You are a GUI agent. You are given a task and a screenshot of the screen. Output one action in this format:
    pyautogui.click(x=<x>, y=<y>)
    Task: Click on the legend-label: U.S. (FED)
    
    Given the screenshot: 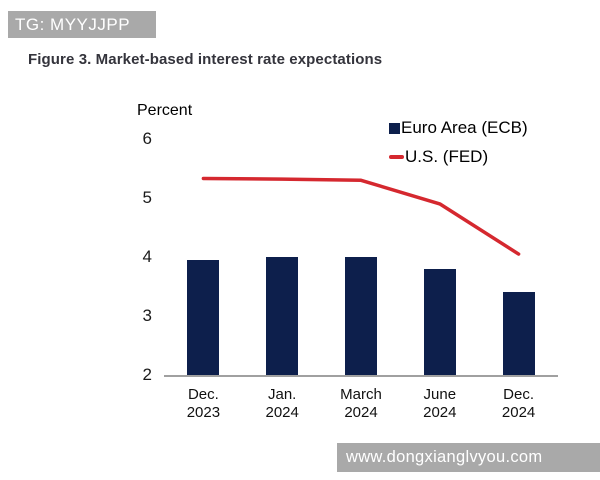 What is the action you would take?
    pyautogui.click(x=447, y=156)
    